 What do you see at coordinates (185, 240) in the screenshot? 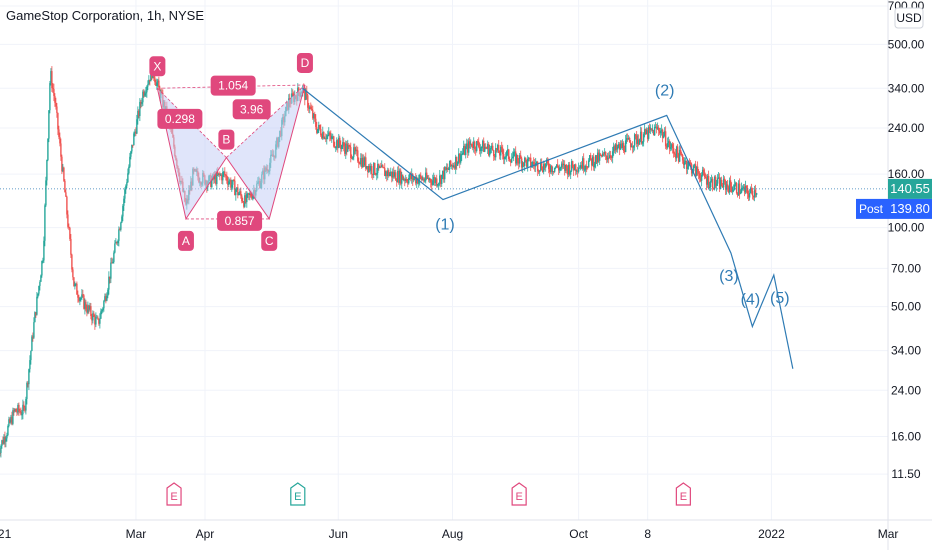
I see `pattern-point-a: A` at bounding box center [185, 240].